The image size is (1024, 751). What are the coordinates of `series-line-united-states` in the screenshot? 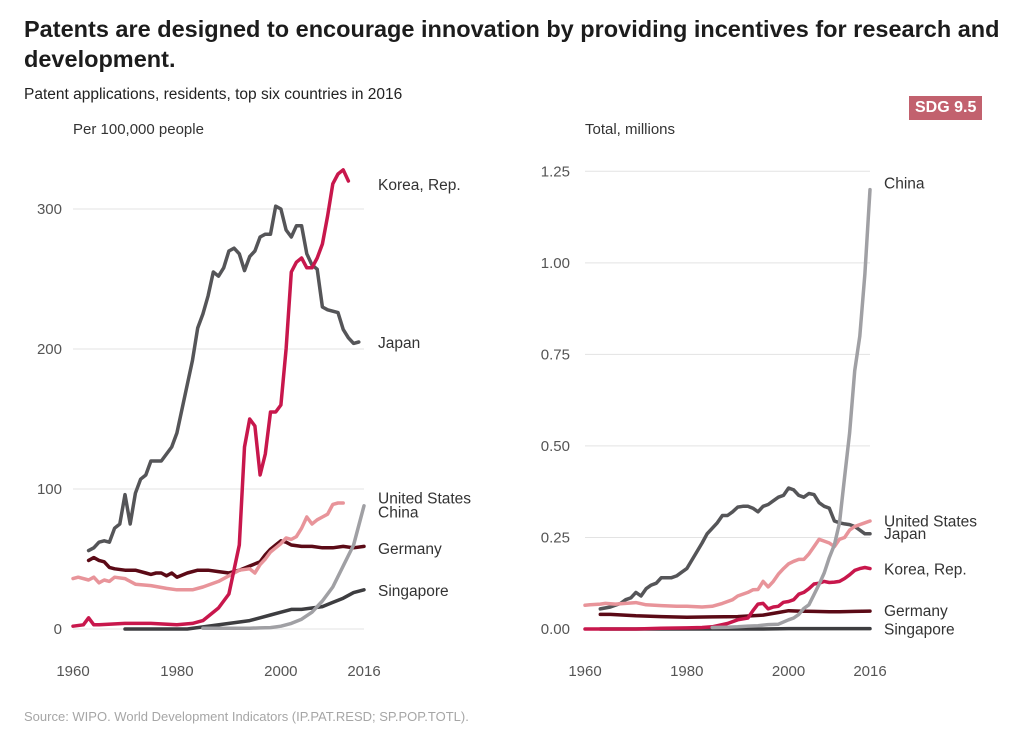 It's located at (208, 546).